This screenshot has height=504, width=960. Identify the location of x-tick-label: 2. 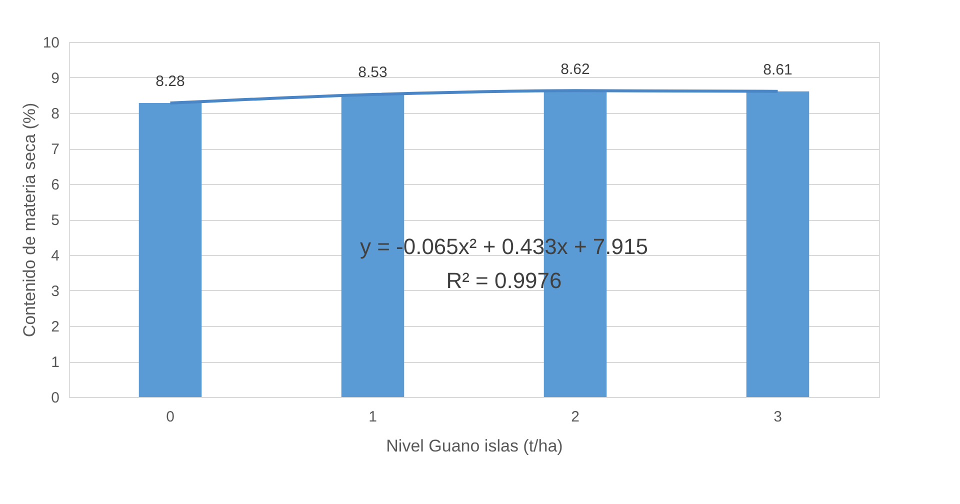
(575, 417).